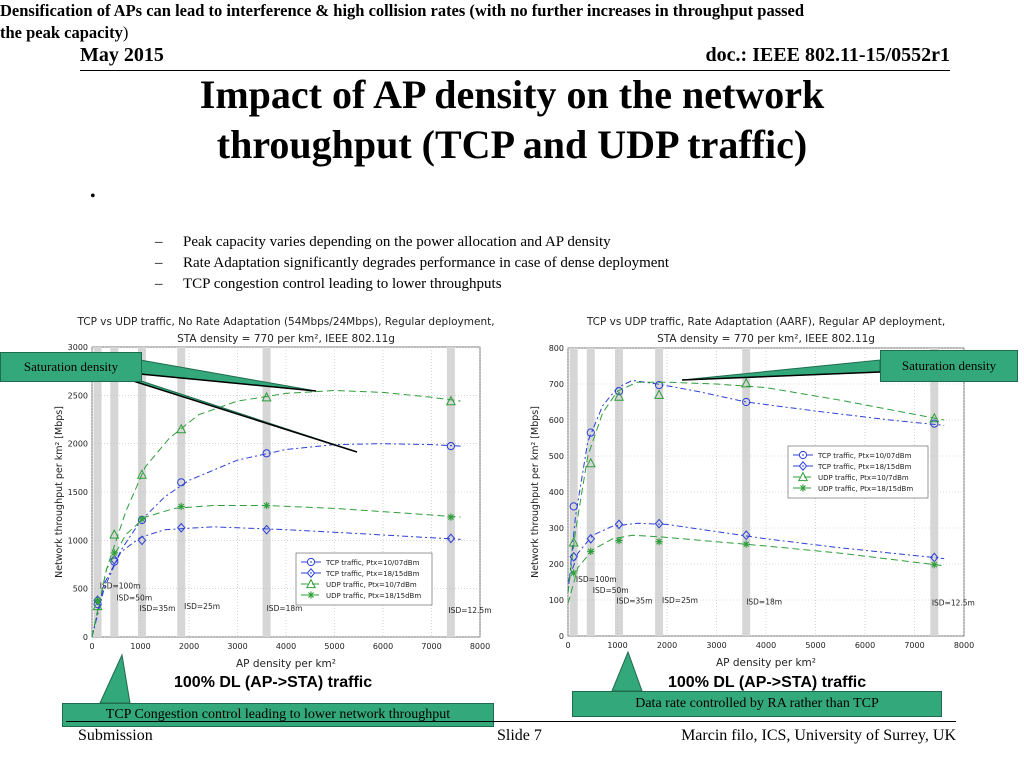 The image size is (1024, 768). What do you see at coordinates (764, 601) in the screenshot?
I see `isd-label: ISD=18m` at bounding box center [764, 601].